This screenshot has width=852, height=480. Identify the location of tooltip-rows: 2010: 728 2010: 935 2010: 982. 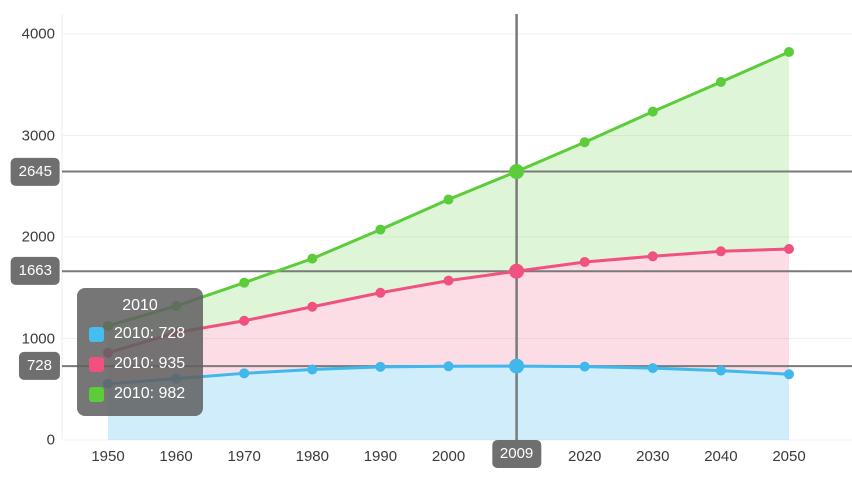
(140, 364).